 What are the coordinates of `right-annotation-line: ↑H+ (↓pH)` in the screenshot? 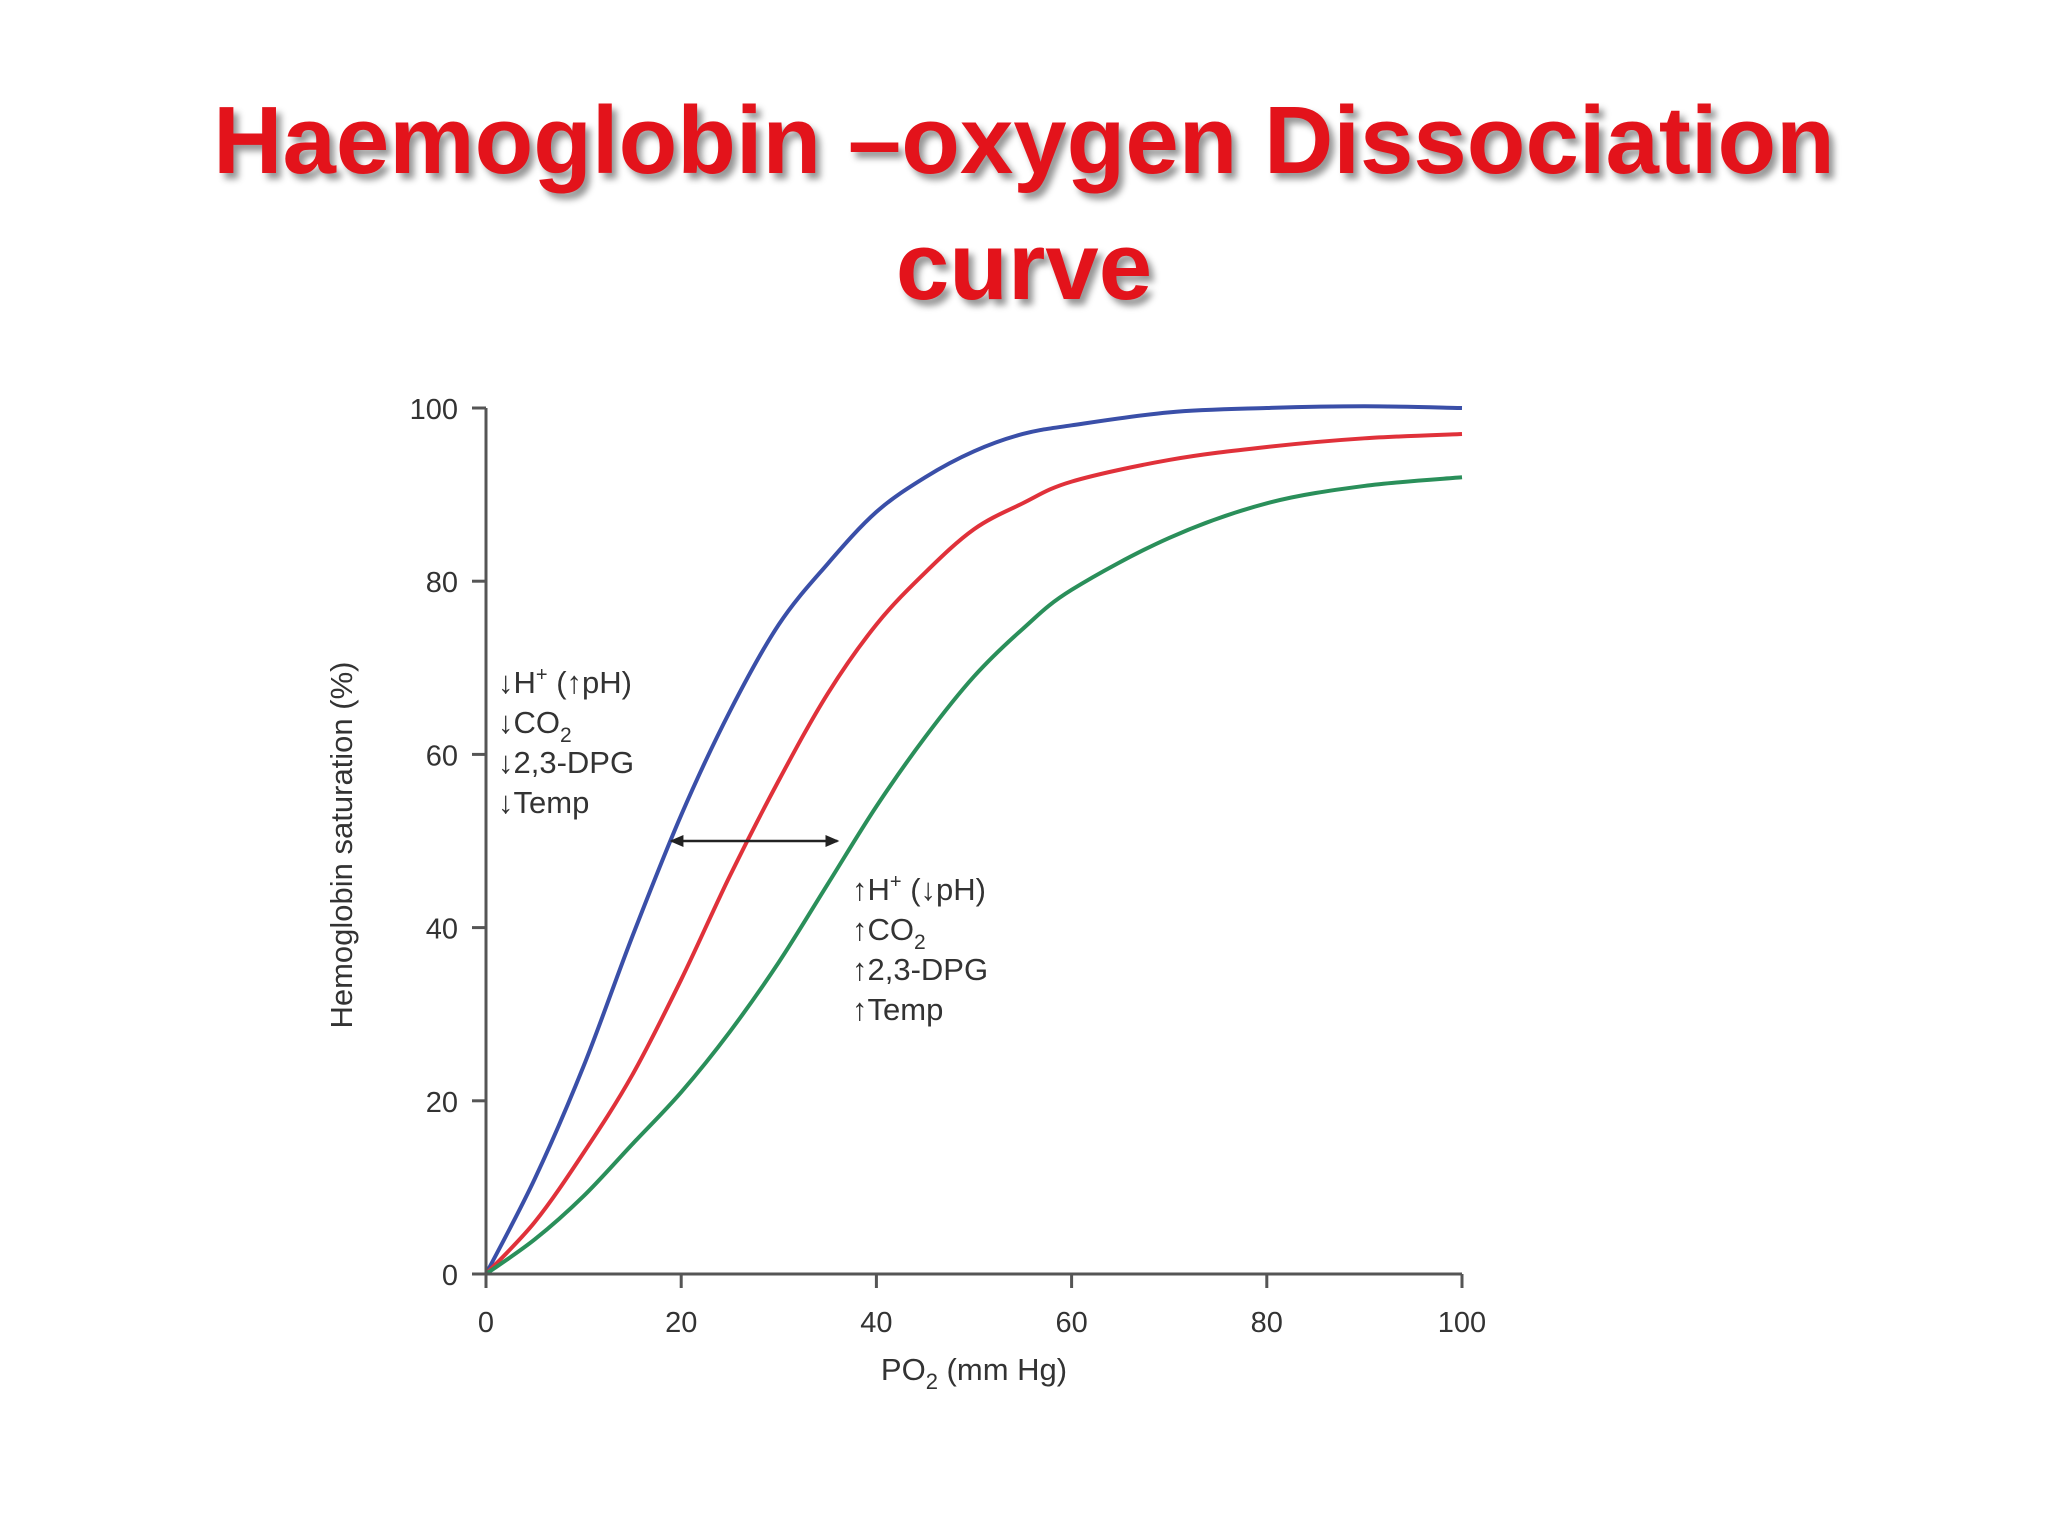 It's located at (919, 889).